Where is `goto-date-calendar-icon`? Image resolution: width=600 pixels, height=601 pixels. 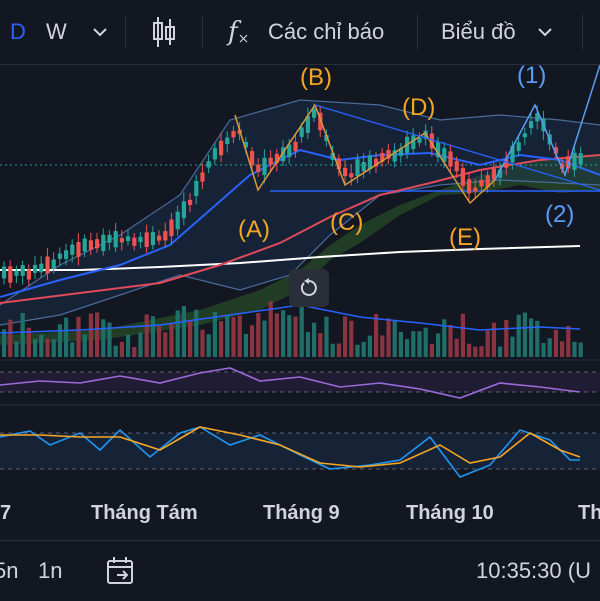 goto-date-calendar-icon is located at coordinates (121, 571).